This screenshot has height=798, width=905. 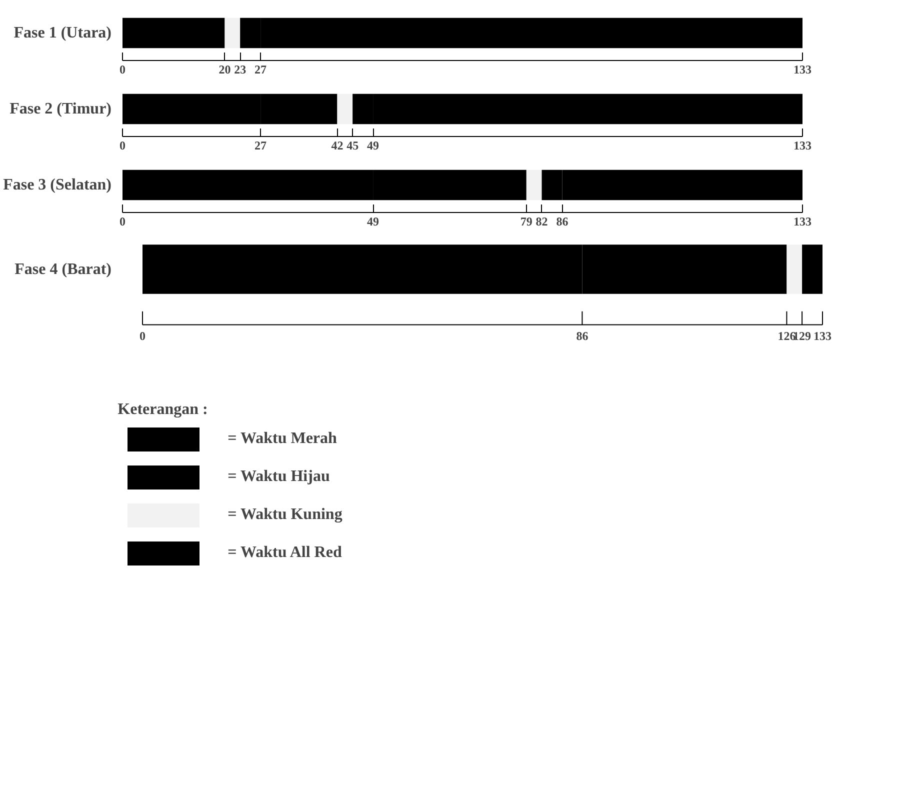 What do you see at coordinates (57, 185) in the screenshot?
I see `y-tick-label: Fase 3 (Selatan)` at bounding box center [57, 185].